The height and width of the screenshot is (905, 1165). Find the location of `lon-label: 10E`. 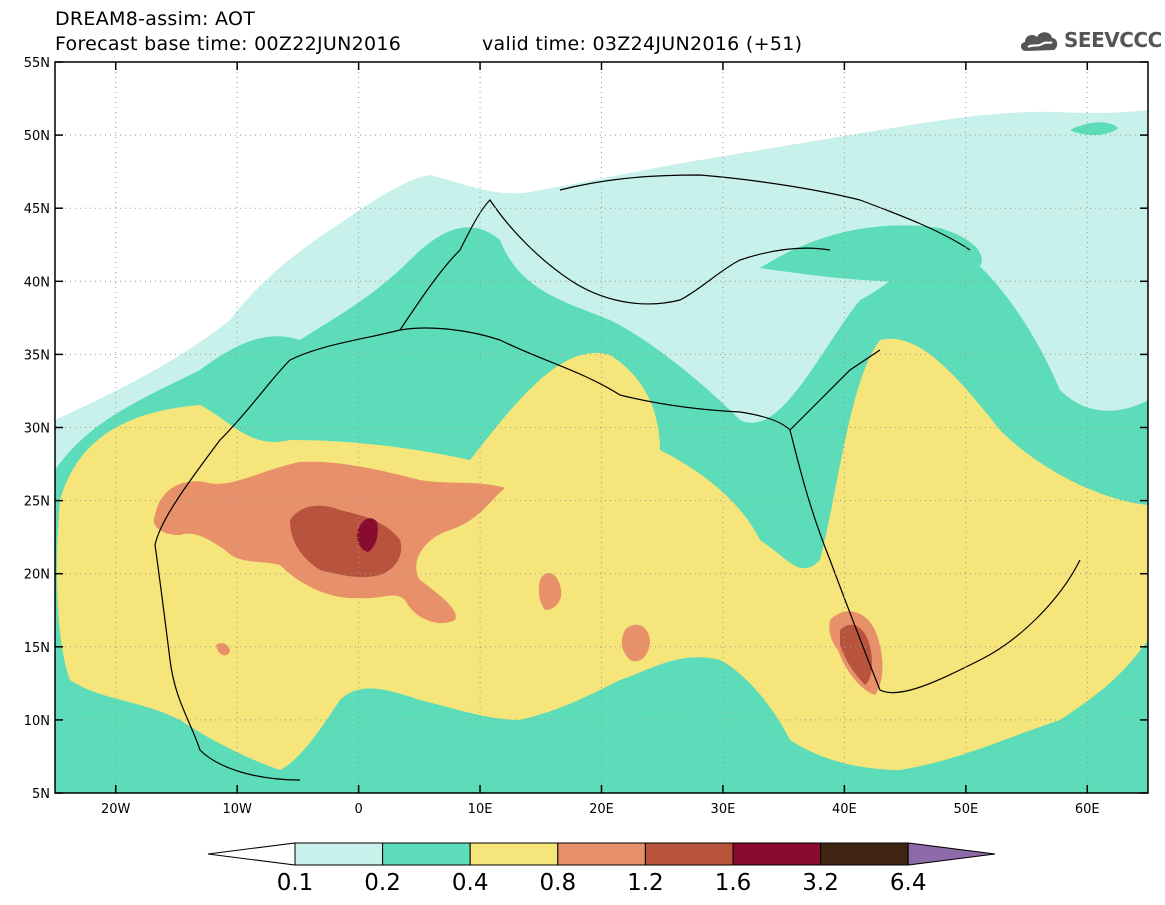

lon-label: 10E is located at coordinates (480, 809).